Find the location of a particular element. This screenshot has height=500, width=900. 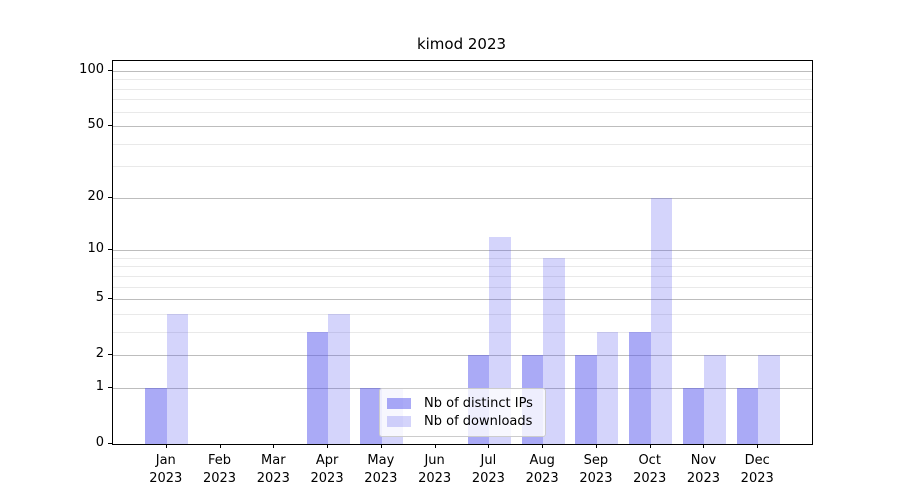

x-tick-label: May 2023 is located at coordinates (381, 469).